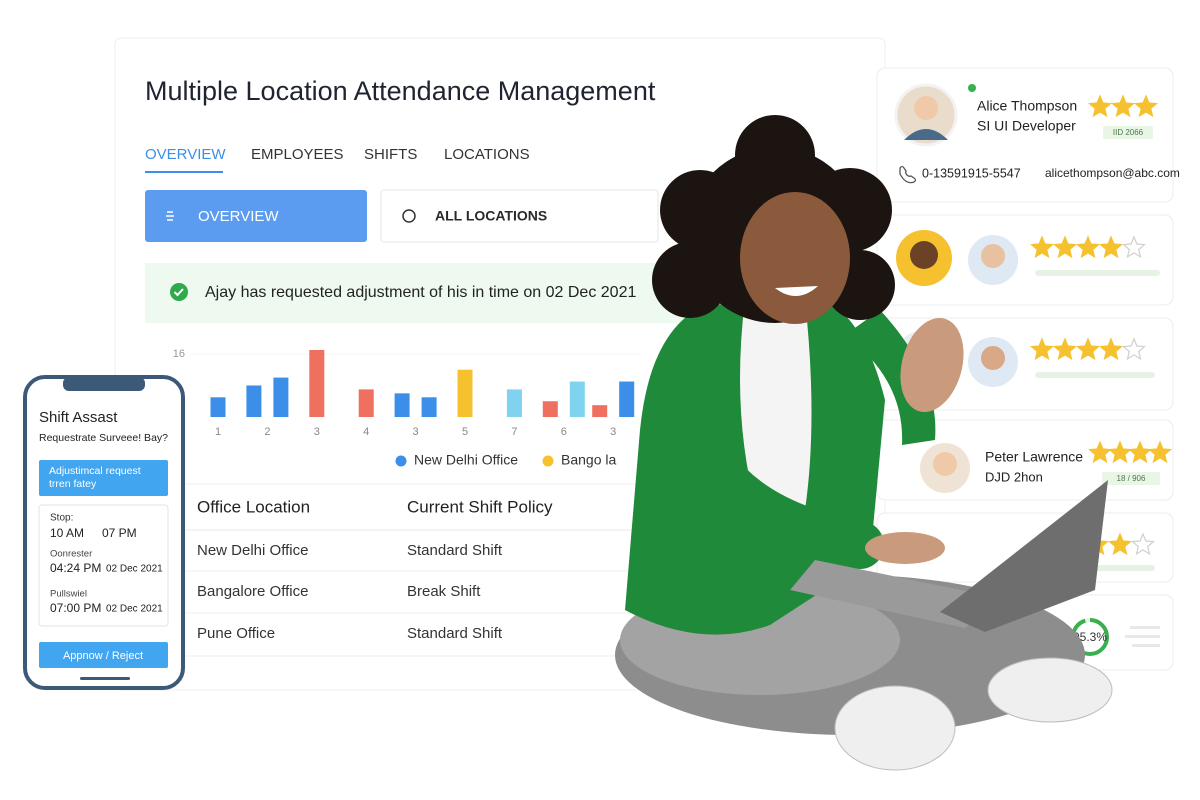  What do you see at coordinates (75, 568) in the screenshot?
I see `field-value: 04:24 PM` at bounding box center [75, 568].